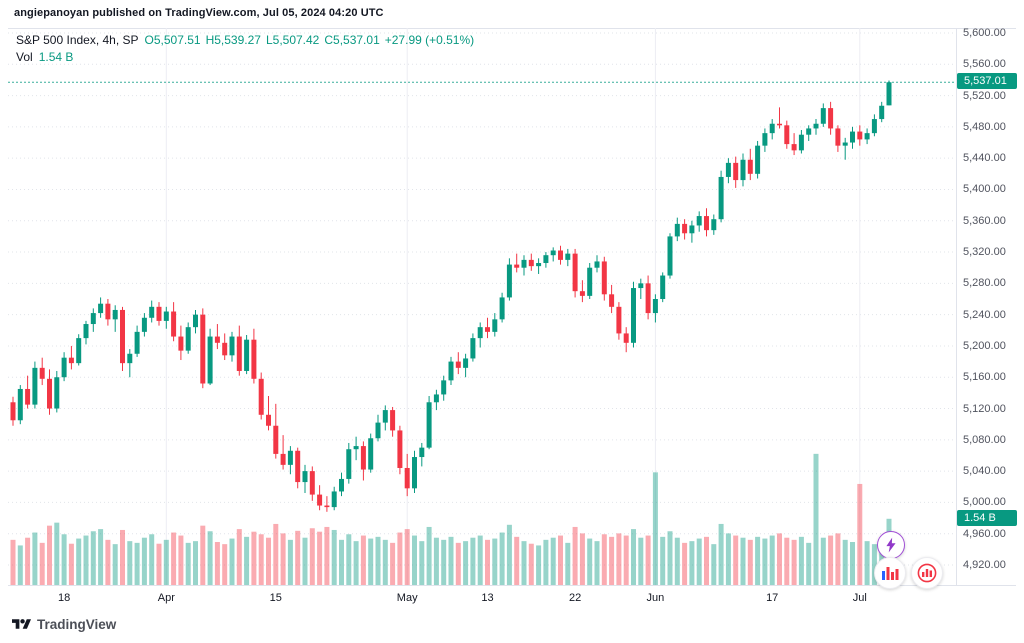 Image resolution: width=1024 pixels, height=643 pixels. Describe the element at coordinates (24, 57) in the screenshot. I see `volume-label: Vol` at that location.